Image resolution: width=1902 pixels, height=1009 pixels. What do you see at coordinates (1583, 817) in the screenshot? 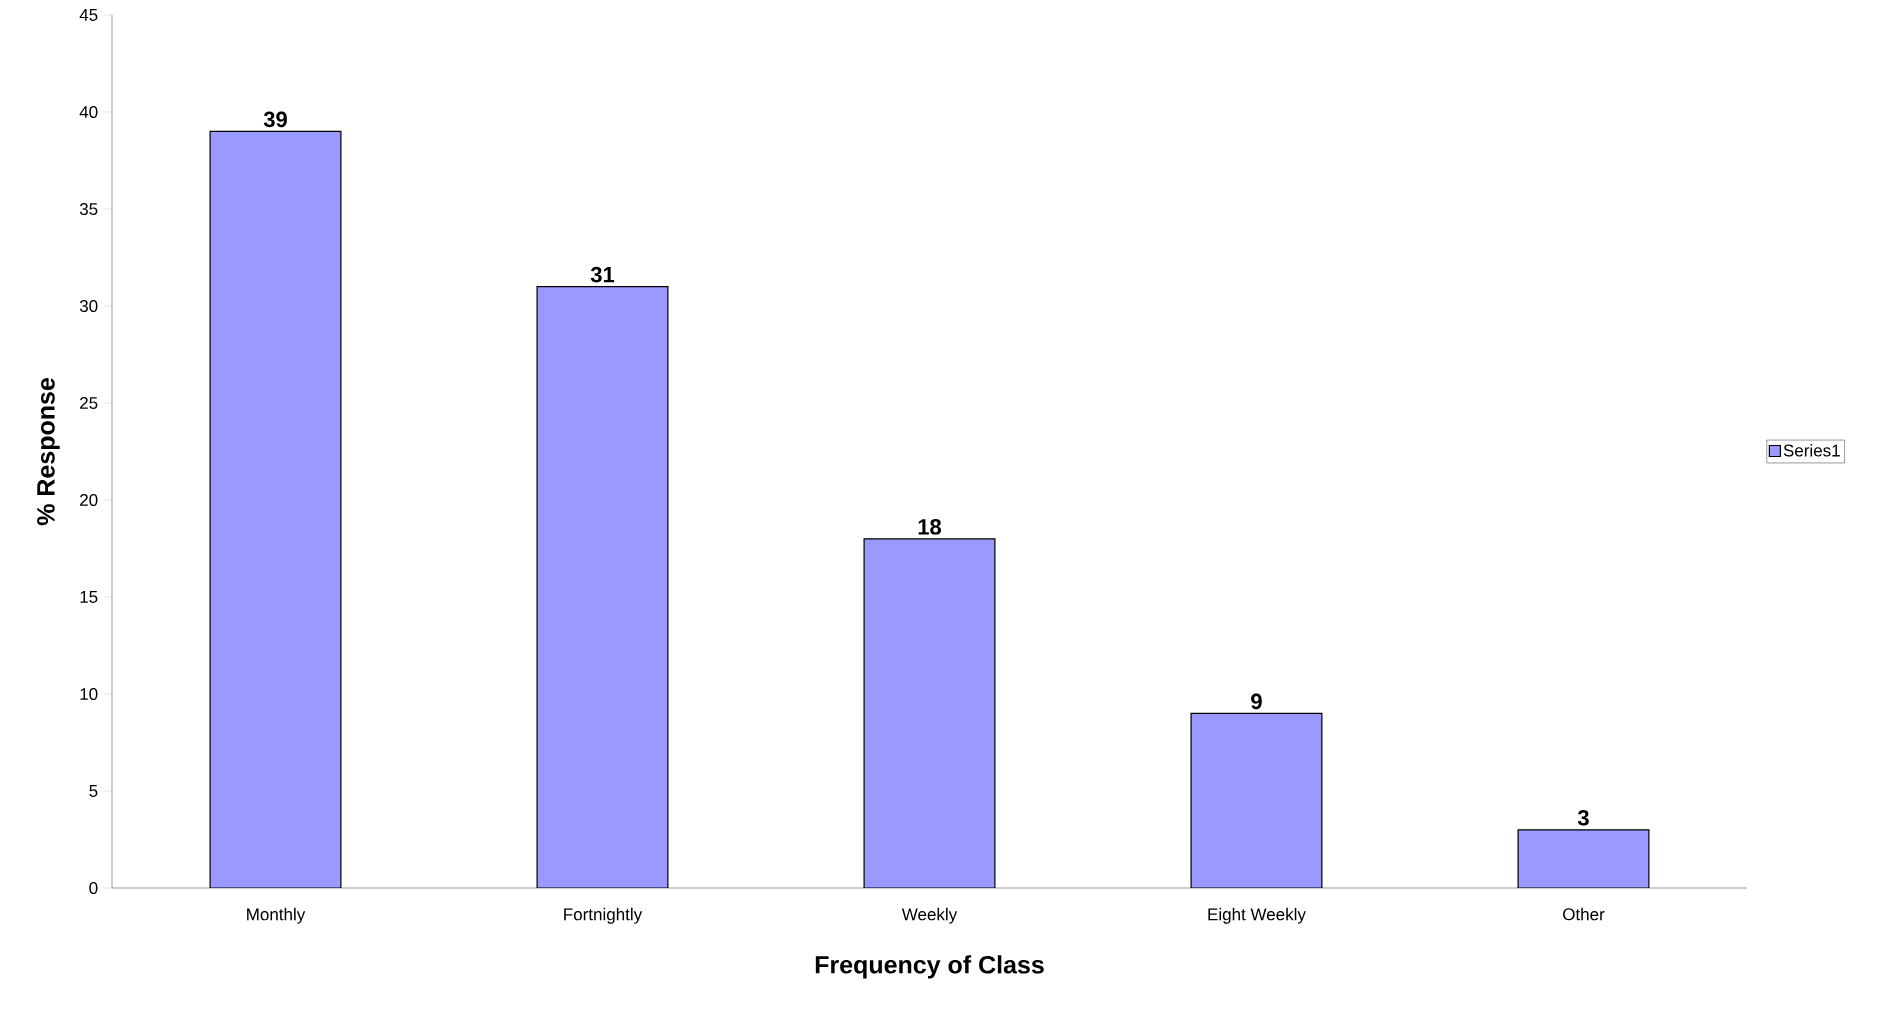
I see `data-label: 3` at bounding box center [1583, 817].